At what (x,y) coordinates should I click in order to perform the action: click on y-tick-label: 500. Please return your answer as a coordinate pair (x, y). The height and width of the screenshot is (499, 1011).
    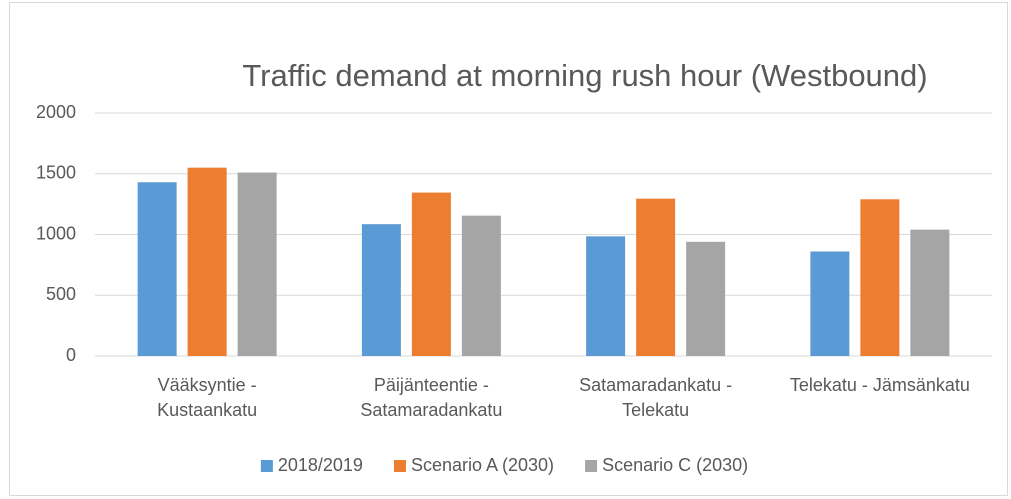
    Looking at the image, I should click on (61, 294).